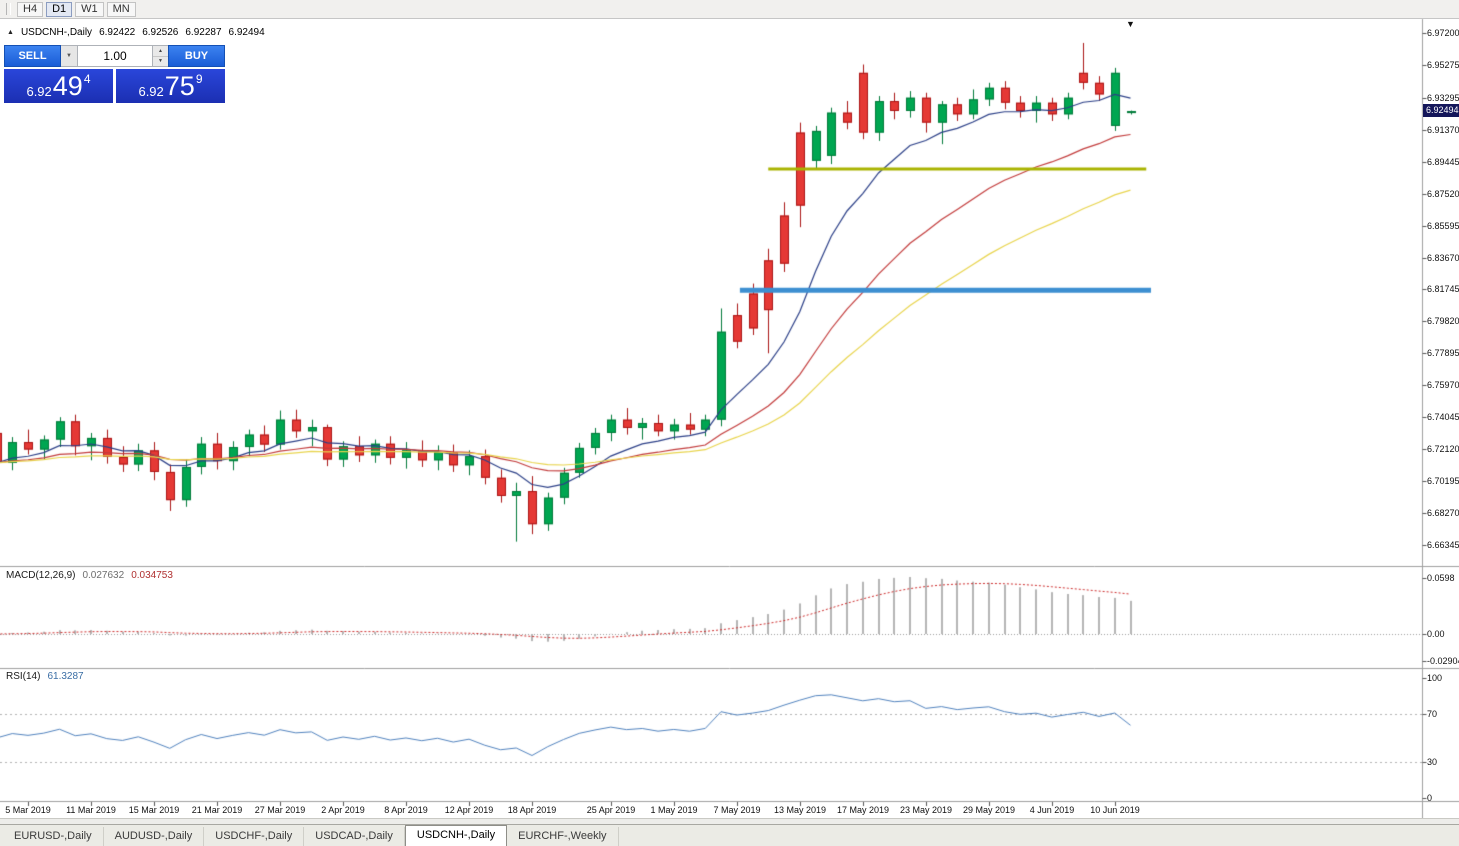 The image size is (1459, 846). What do you see at coordinates (254, 836) in the screenshot?
I see `chart-tab-usdchf-daily: USDCHF-,Daily` at bounding box center [254, 836].